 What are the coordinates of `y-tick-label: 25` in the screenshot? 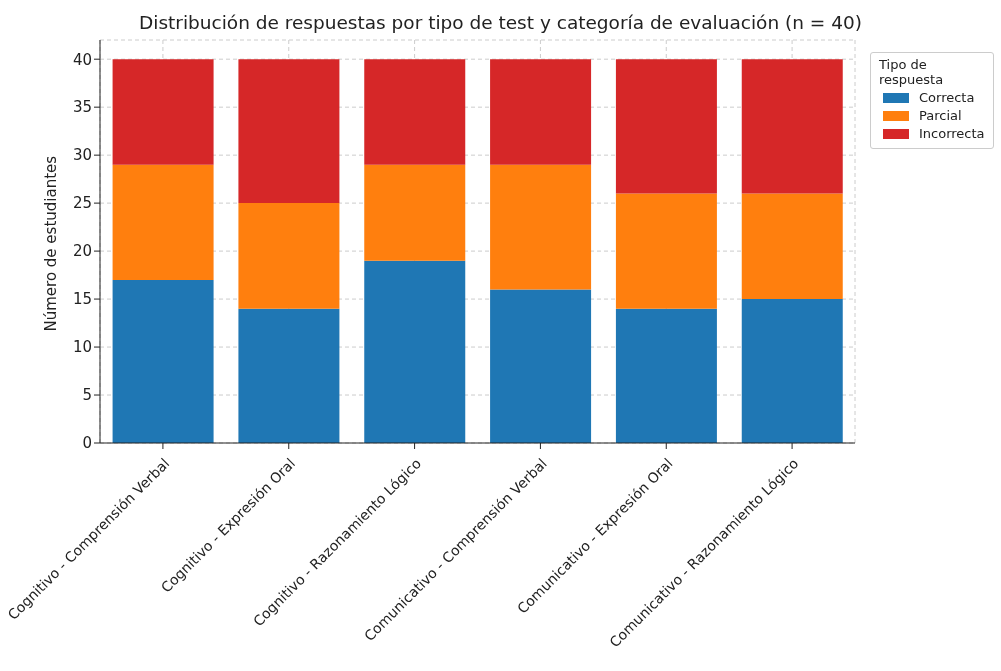 It's located at (82, 203).